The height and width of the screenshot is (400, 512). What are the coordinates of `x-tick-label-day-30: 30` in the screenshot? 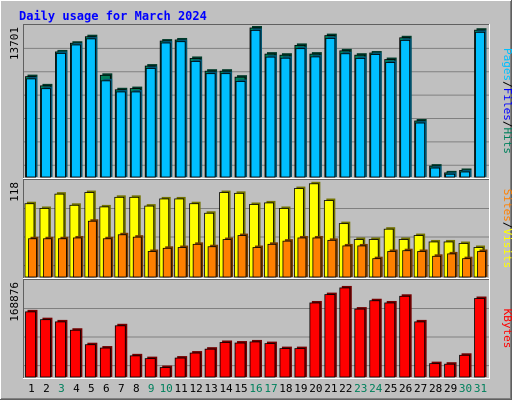 It's located at (465, 388).